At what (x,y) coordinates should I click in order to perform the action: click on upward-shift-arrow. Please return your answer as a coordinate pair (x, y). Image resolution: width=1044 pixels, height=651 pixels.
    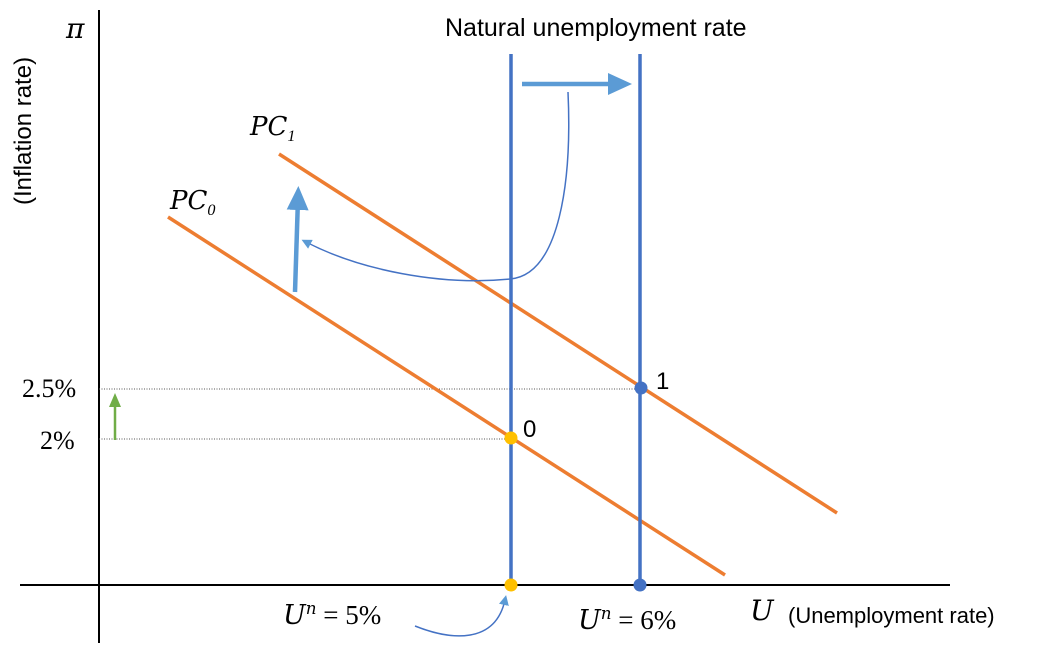
    Looking at the image, I should click on (297, 239).